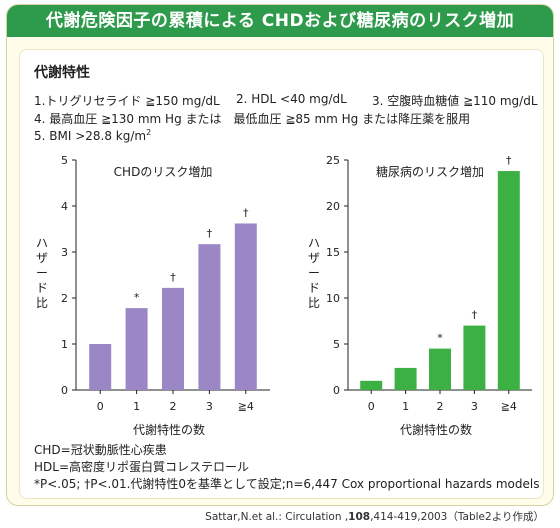  I want to click on chart1-y-tick-label: 5, so click(64, 160).